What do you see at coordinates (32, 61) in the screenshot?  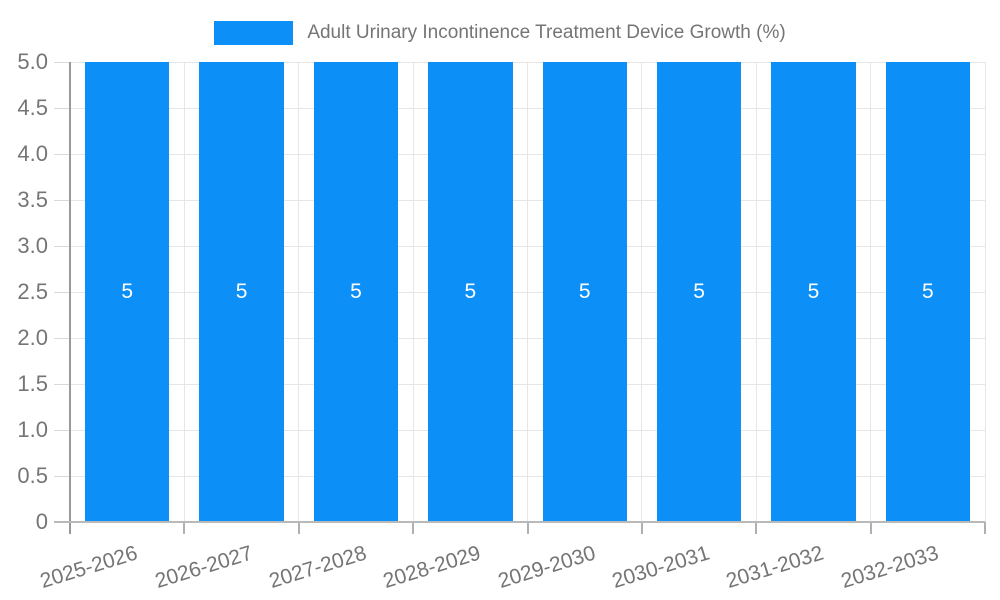 I see `y-tick-label: 5.0` at bounding box center [32, 61].